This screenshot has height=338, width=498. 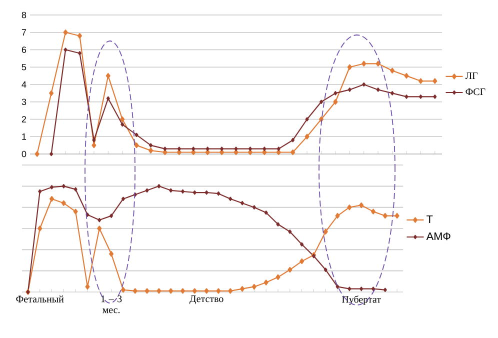 What do you see at coordinates (207, 300) in the screenshot?
I see `x-tick-label: Детство` at bounding box center [207, 300].